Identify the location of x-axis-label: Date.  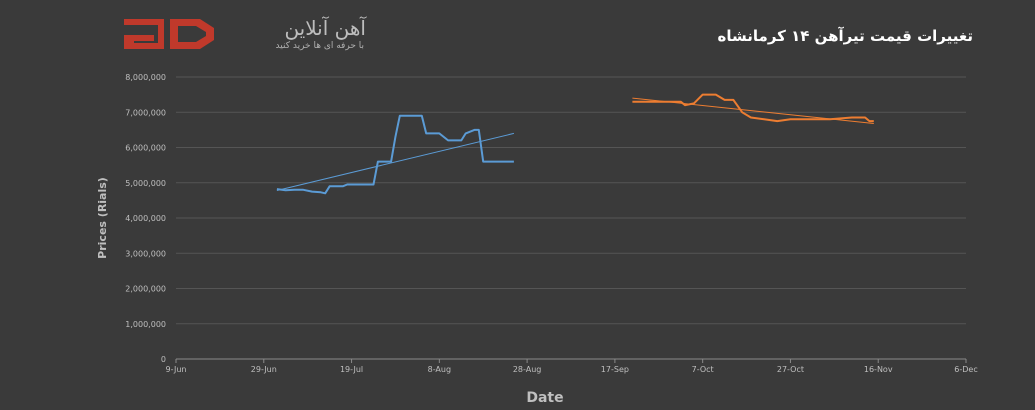
(544, 398).